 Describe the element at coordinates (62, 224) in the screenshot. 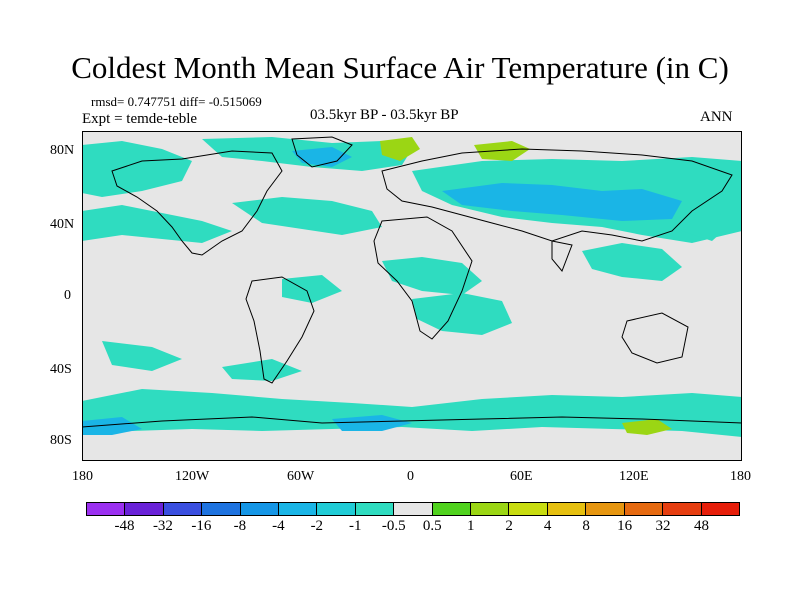

I see `lat-tick-40n: 40N` at that location.